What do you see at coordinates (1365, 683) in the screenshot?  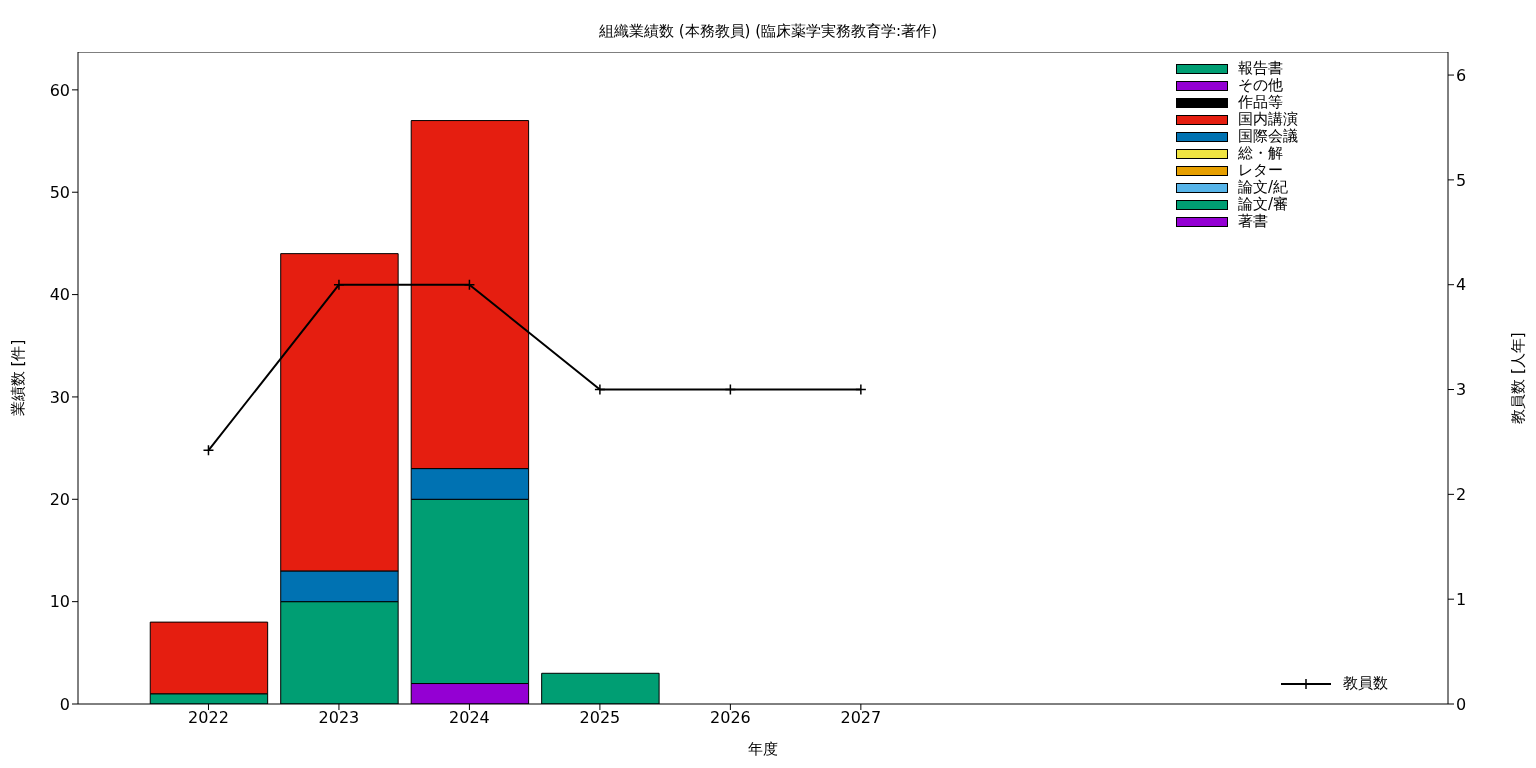 I see `legend-label: 教員数` at bounding box center [1365, 683].